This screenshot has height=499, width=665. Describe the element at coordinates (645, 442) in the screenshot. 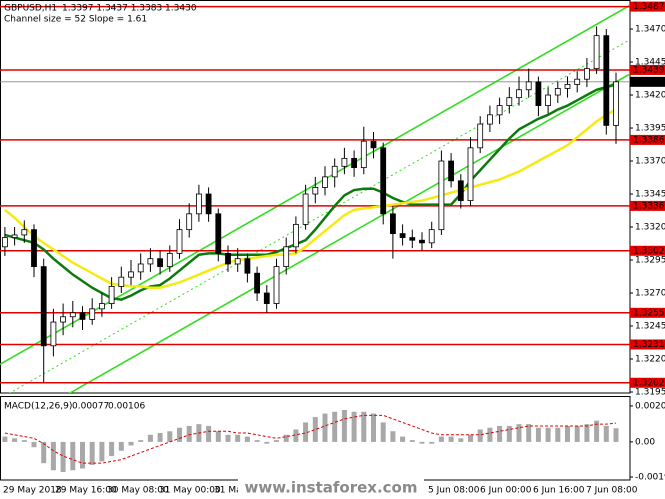

I see `y2-tick-label: 0.00` at that location.